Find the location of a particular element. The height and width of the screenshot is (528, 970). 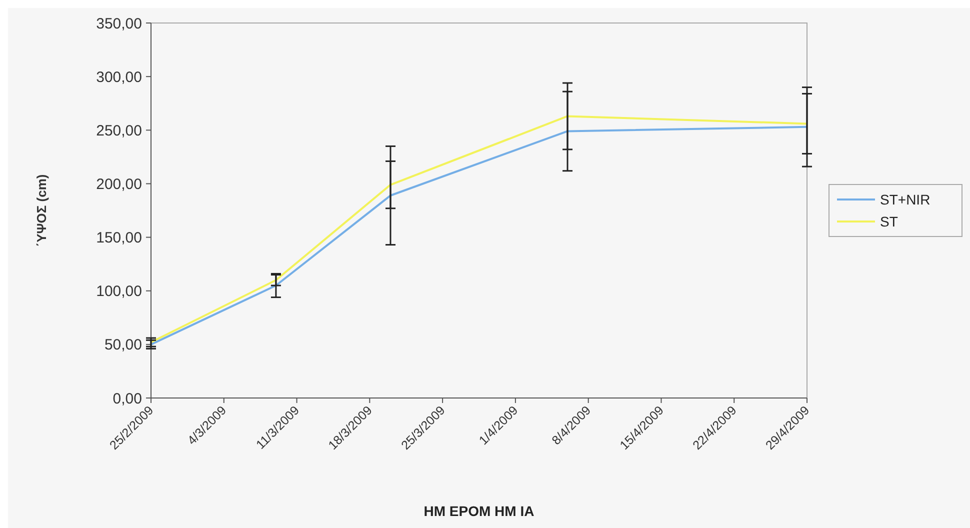

x-axis-title: HM EPOM HM IA is located at coordinates (479, 511).